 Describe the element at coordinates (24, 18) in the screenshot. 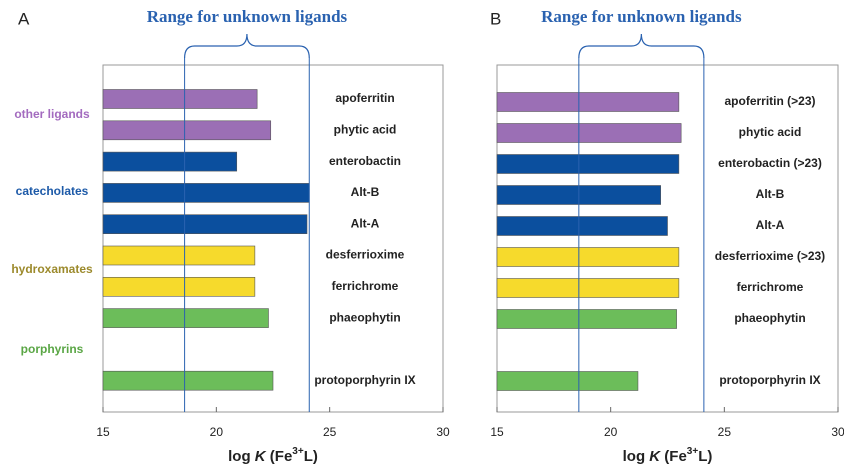

I see `panel-label: A` at that location.